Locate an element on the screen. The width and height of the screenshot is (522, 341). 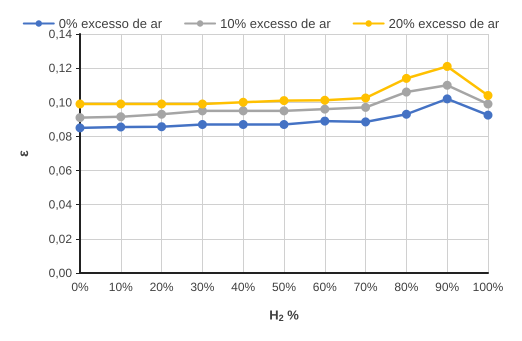
y-tick-label: 0,04 is located at coordinates (60, 205).